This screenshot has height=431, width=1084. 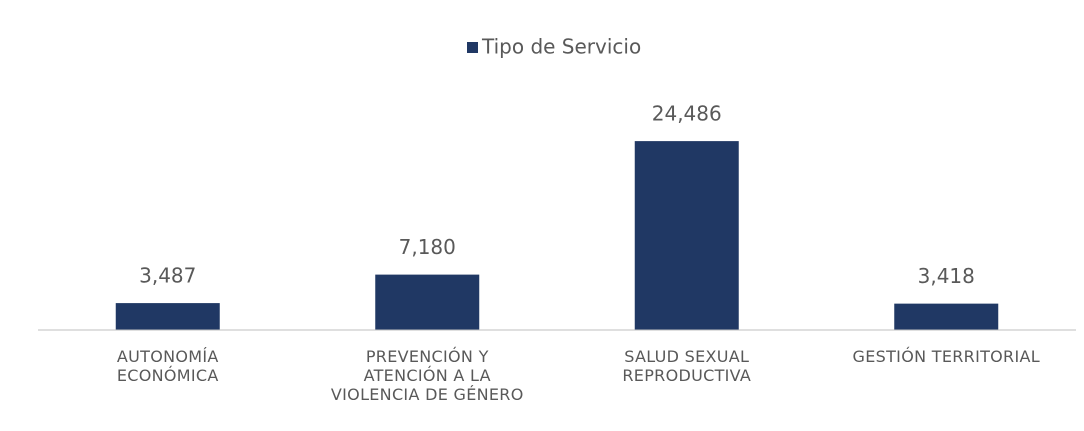 I want to click on legend-label: Tipo de Servicio, so click(x=561, y=47).